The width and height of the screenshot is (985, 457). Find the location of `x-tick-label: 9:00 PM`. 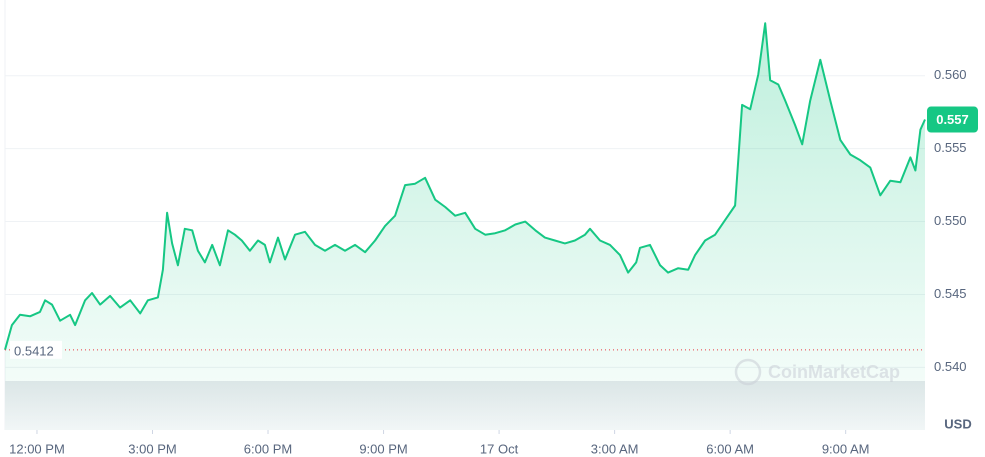

x-tick-label: 9:00 PM is located at coordinates (383, 448).